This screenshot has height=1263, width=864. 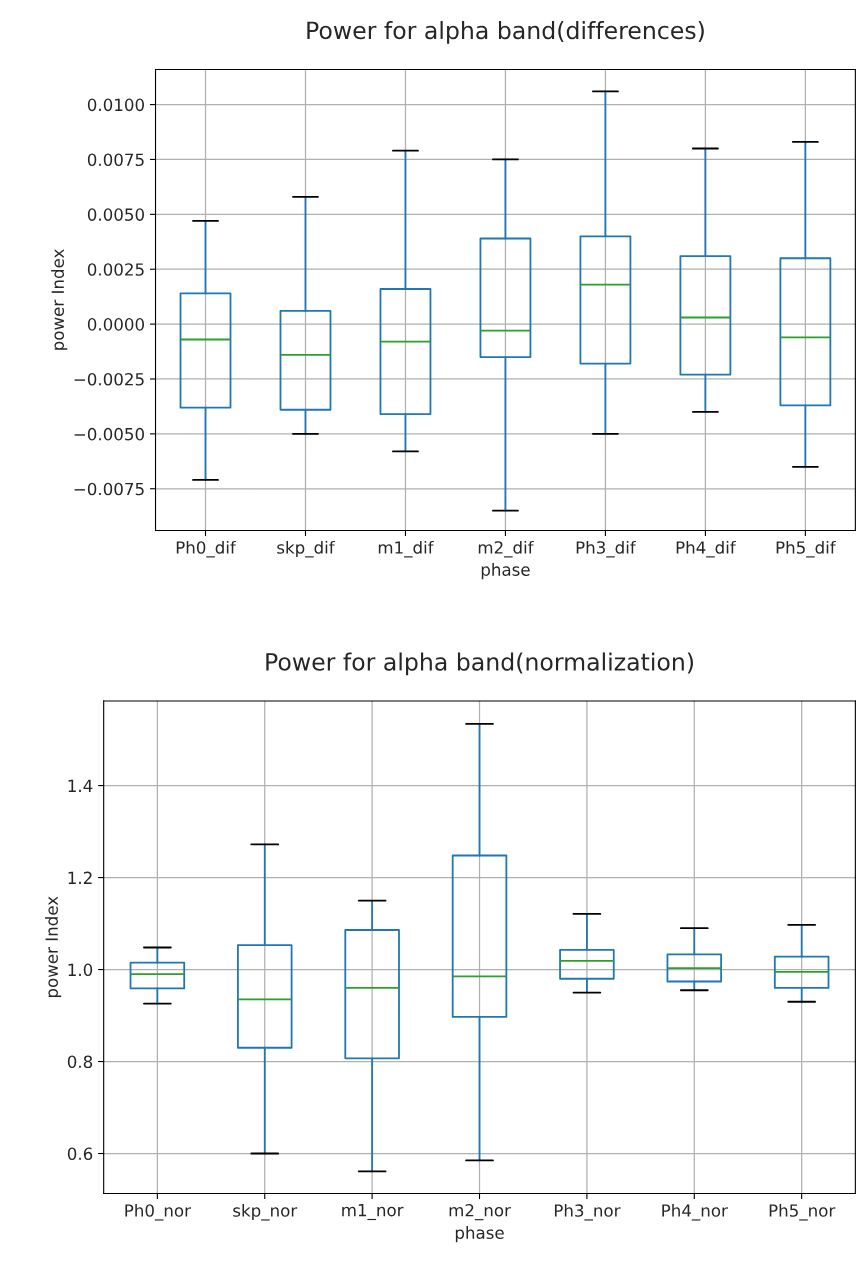 I want to click on y-tick-label: −0.0025, so click(x=109, y=379).